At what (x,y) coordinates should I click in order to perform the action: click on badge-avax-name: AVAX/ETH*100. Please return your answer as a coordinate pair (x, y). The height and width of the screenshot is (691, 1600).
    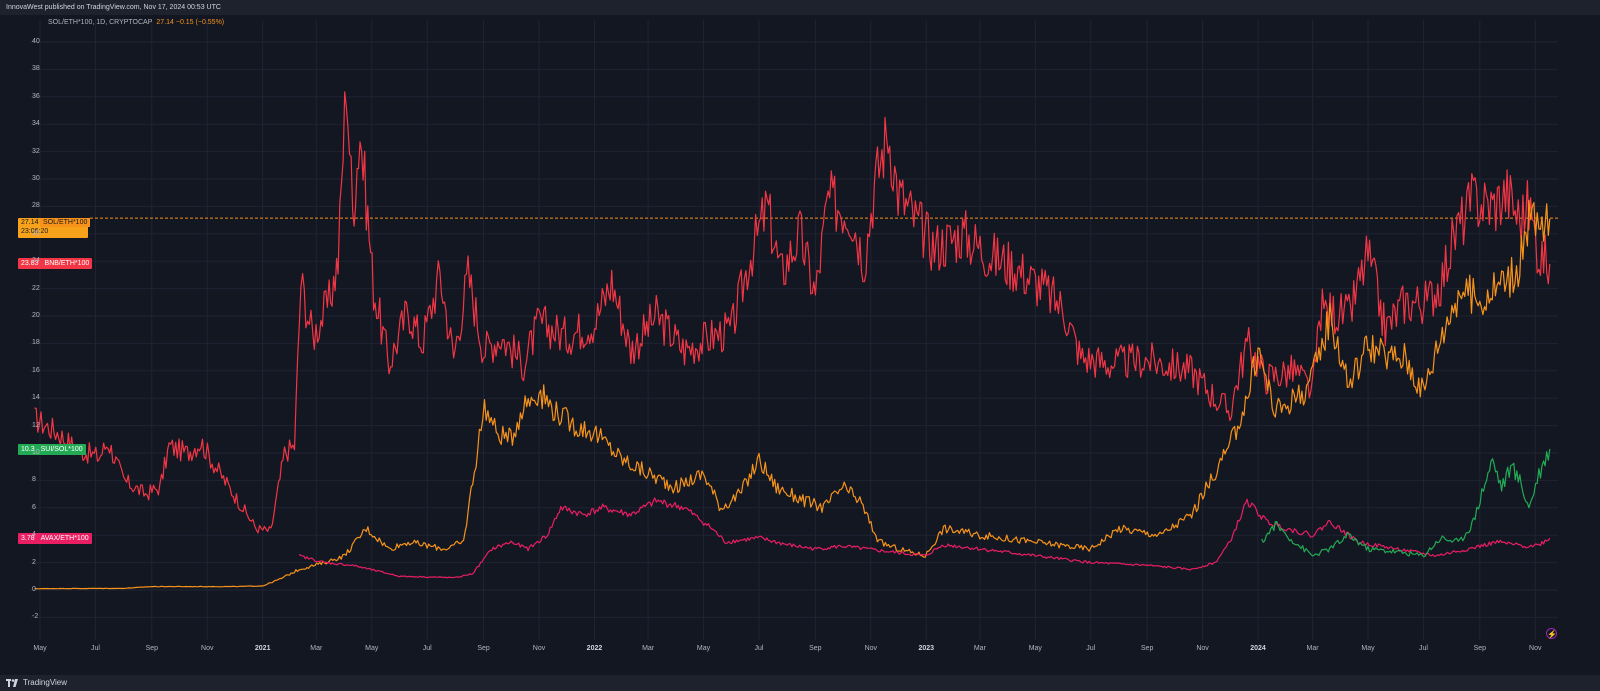
    Looking at the image, I should click on (64, 538).